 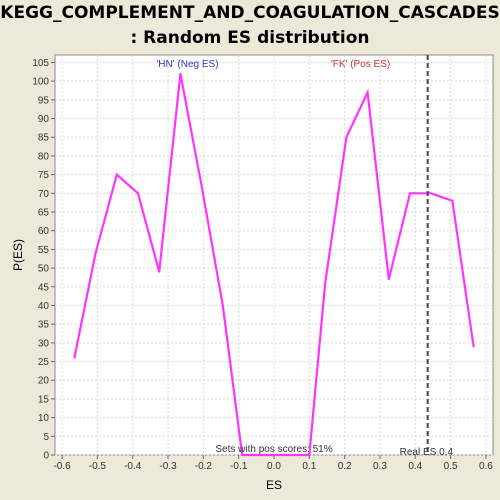 What do you see at coordinates (44, 343) in the screenshot?
I see `y-tick-label: 30` at bounding box center [44, 343].